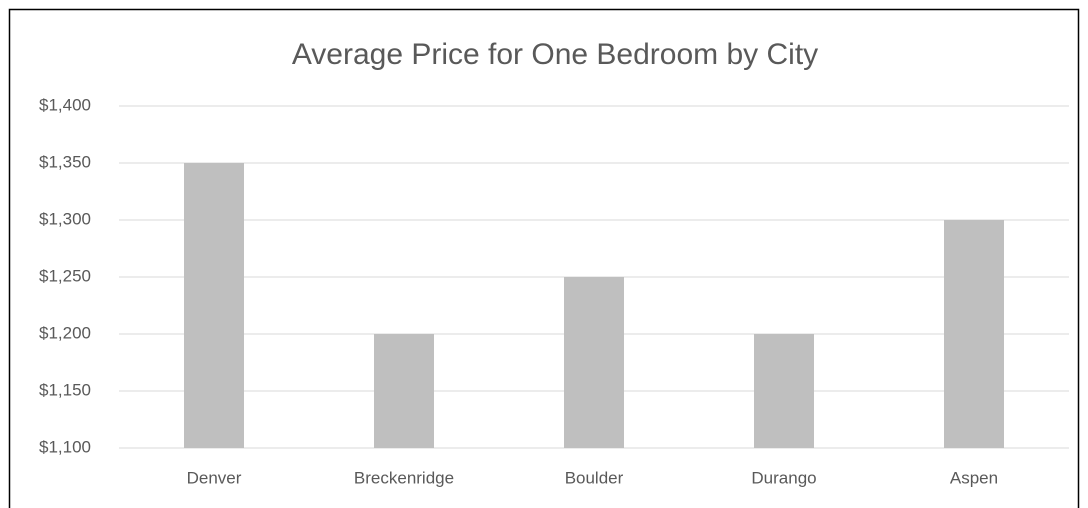 This screenshot has height=508, width=1088. What do you see at coordinates (65, 104) in the screenshot?
I see `y-tick-label: $1,400` at bounding box center [65, 104].